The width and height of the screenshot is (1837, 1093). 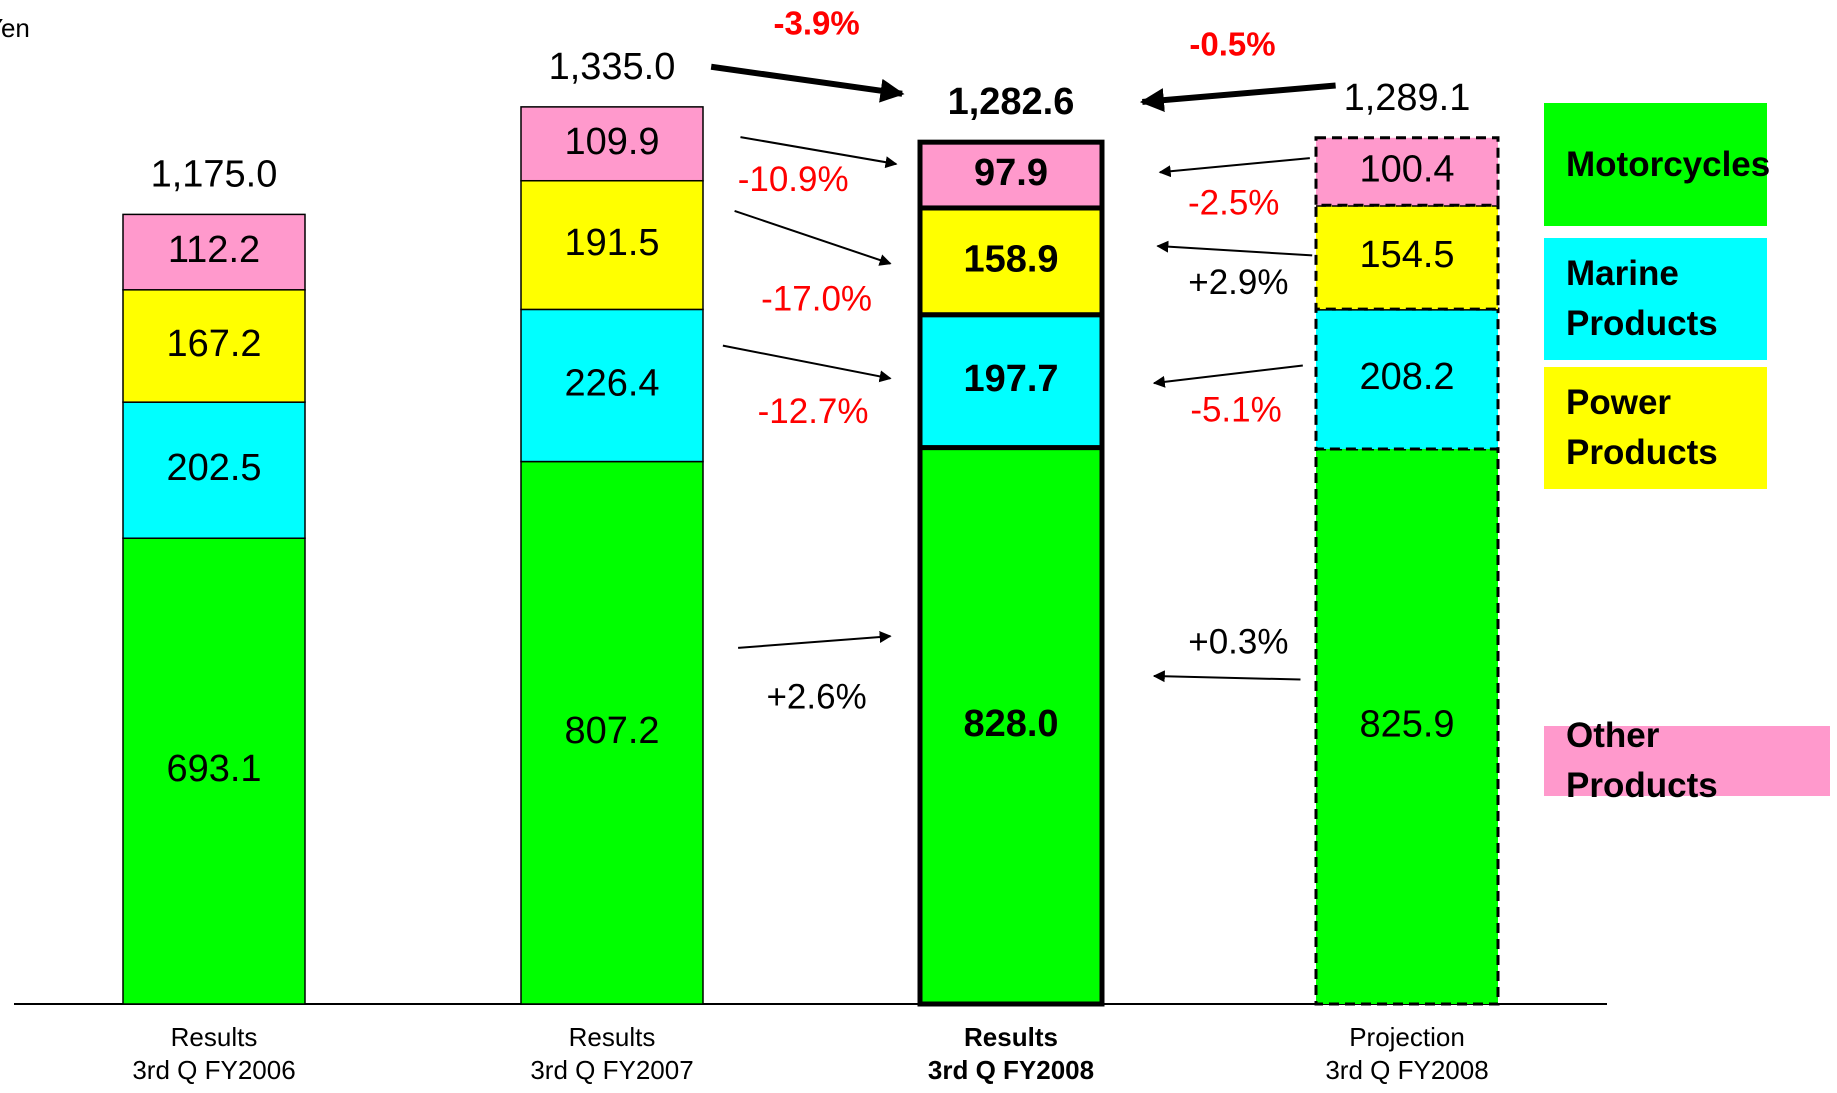 What do you see at coordinates (1238, 642) in the screenshot?
I see `change-label: +0.3%` at bounding box center [1238, 642].